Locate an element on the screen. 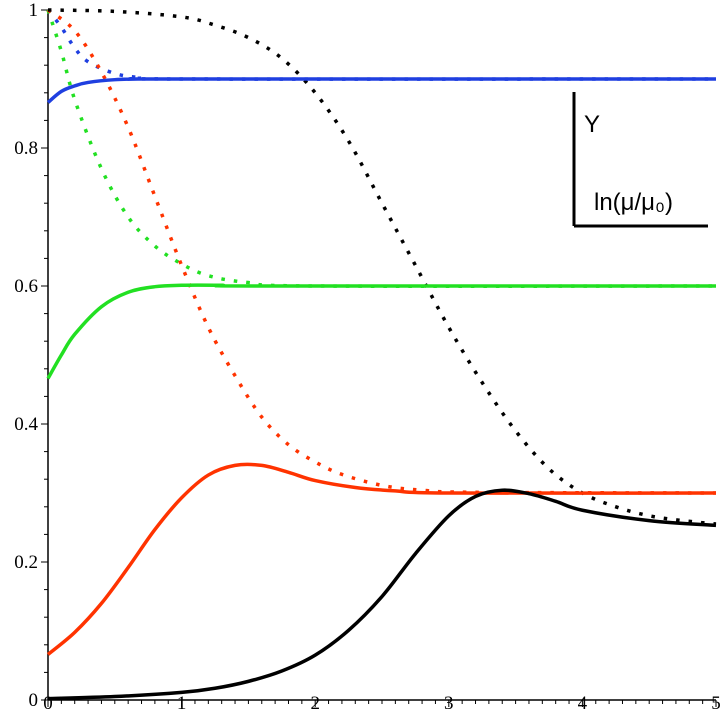  legend: Y ln(μ/μ₀) is located at coordinates (640, 160).